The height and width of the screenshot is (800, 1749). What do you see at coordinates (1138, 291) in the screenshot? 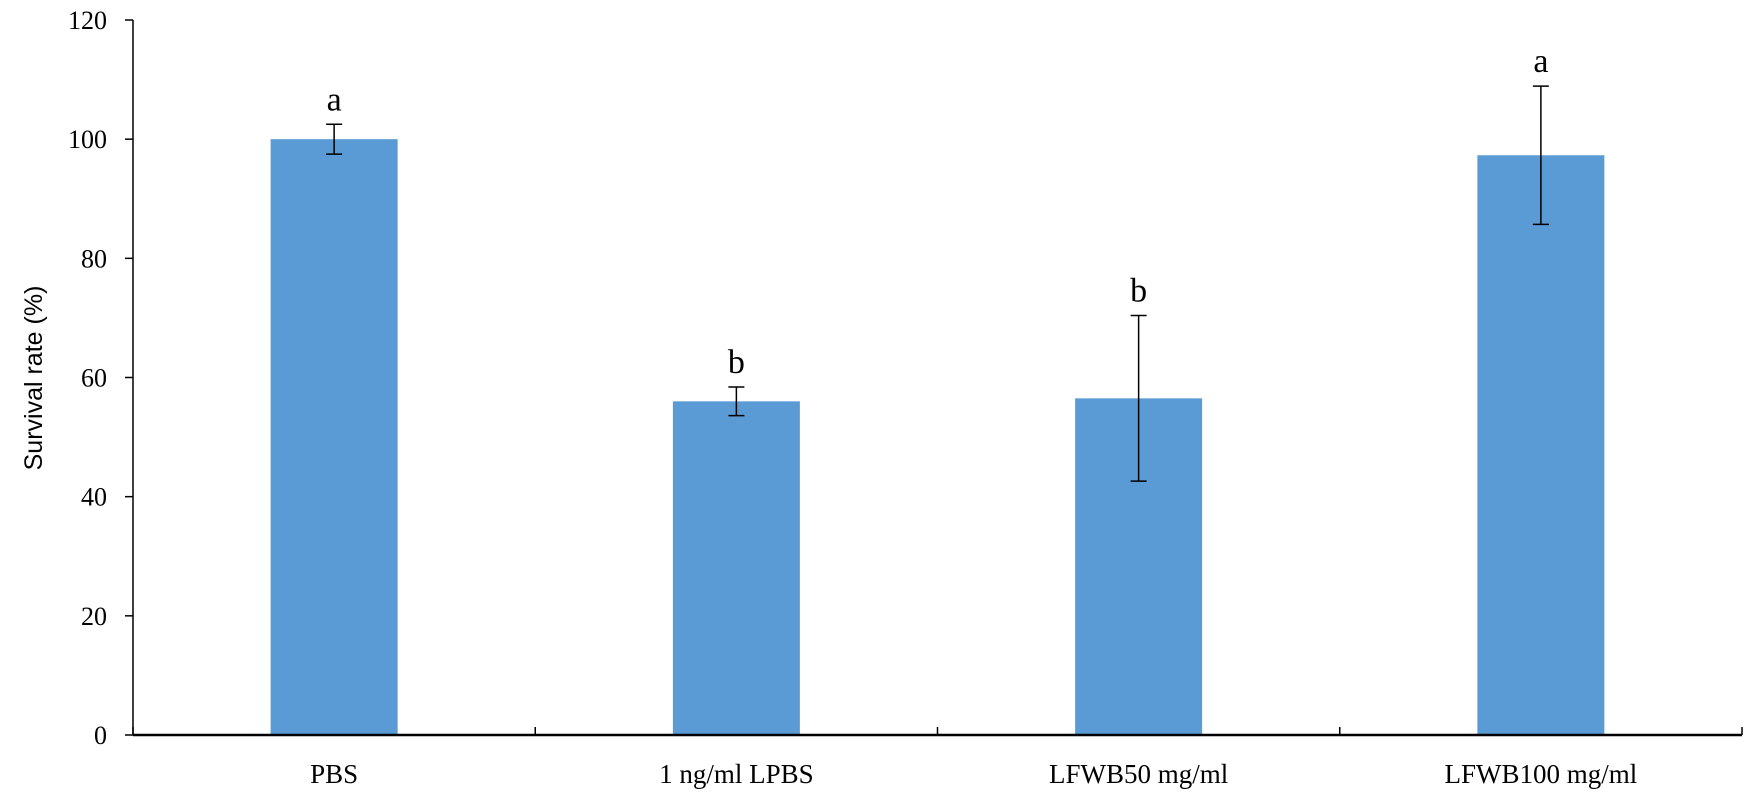
I see `significance-label-2: b` at bounding box center [1138, 291].